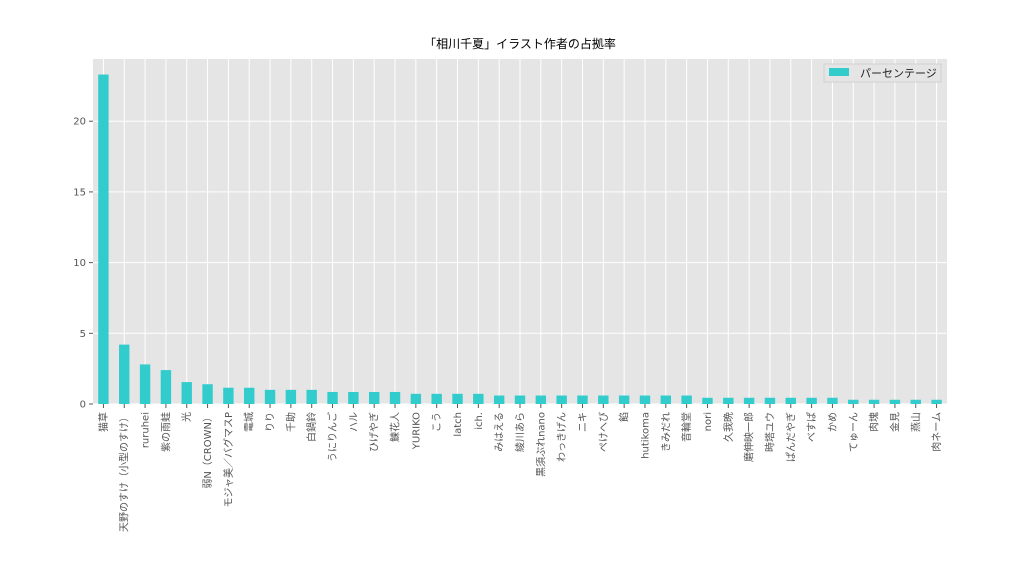  I want to click on x-tick-label: モジャ美／バグマスP, so click(228, 460).